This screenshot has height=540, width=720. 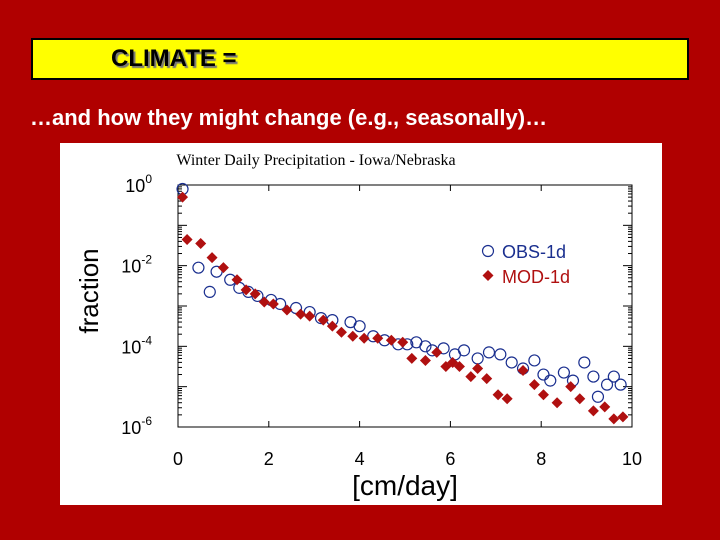 I want to click on x-tick-label: 10, so click(x=632, y=459).